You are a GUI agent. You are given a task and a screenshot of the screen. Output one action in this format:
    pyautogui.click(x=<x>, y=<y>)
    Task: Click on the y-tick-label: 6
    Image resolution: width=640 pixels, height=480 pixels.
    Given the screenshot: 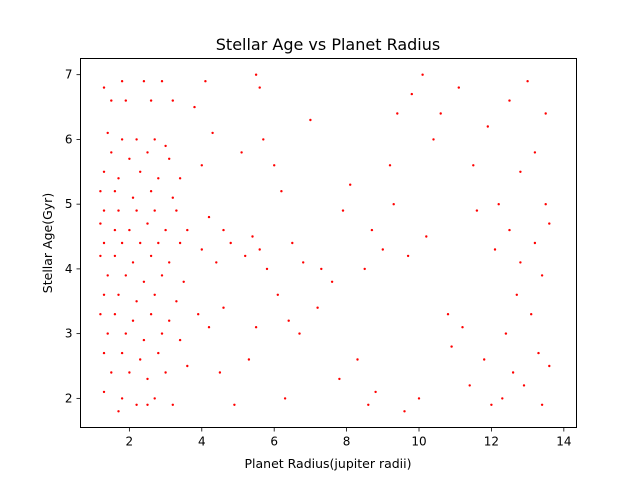 What is the action you would take?
    pyautogui.click(x=69, y=139)
    